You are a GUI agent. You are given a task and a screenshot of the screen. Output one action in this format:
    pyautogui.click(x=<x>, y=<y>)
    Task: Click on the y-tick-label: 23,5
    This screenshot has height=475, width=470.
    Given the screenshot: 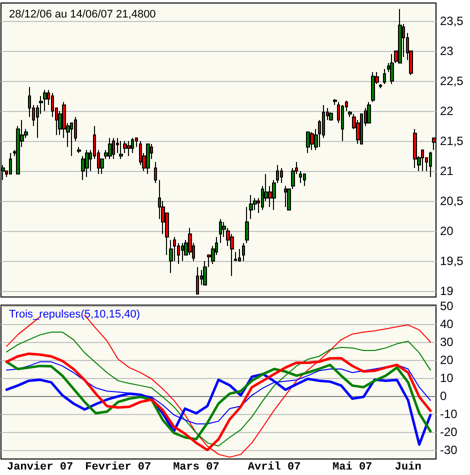 What is the action you would take?
    pyautogui.click(x=452, y=21)
    